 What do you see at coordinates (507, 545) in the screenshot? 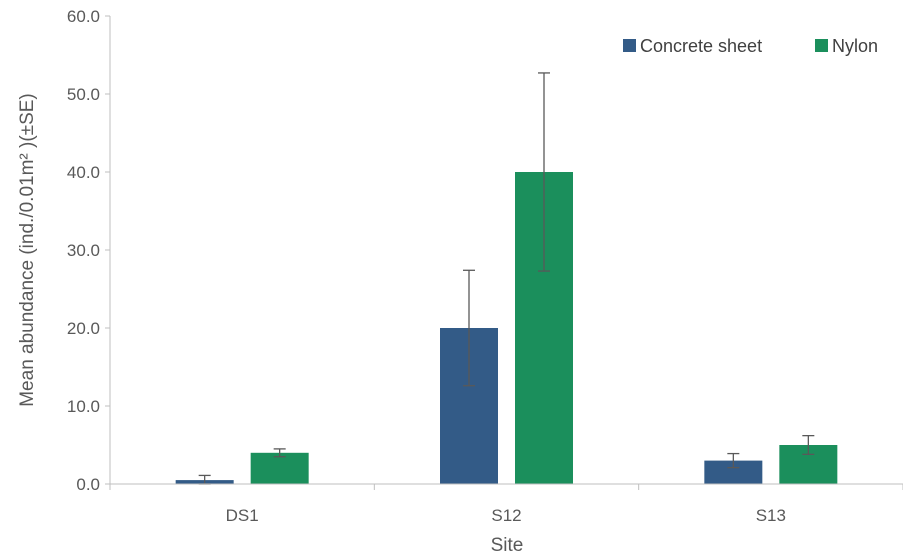
I see `x-axis-title: Site` at bounding box center [507, 545].